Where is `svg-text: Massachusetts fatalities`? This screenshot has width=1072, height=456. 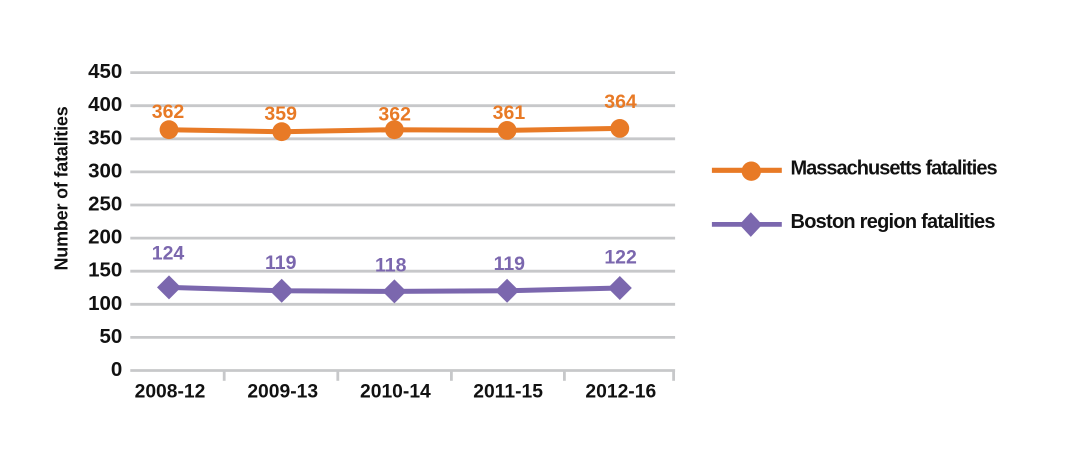 svg-text: Massachusetts fatalities is located at coordinates (894, 169).